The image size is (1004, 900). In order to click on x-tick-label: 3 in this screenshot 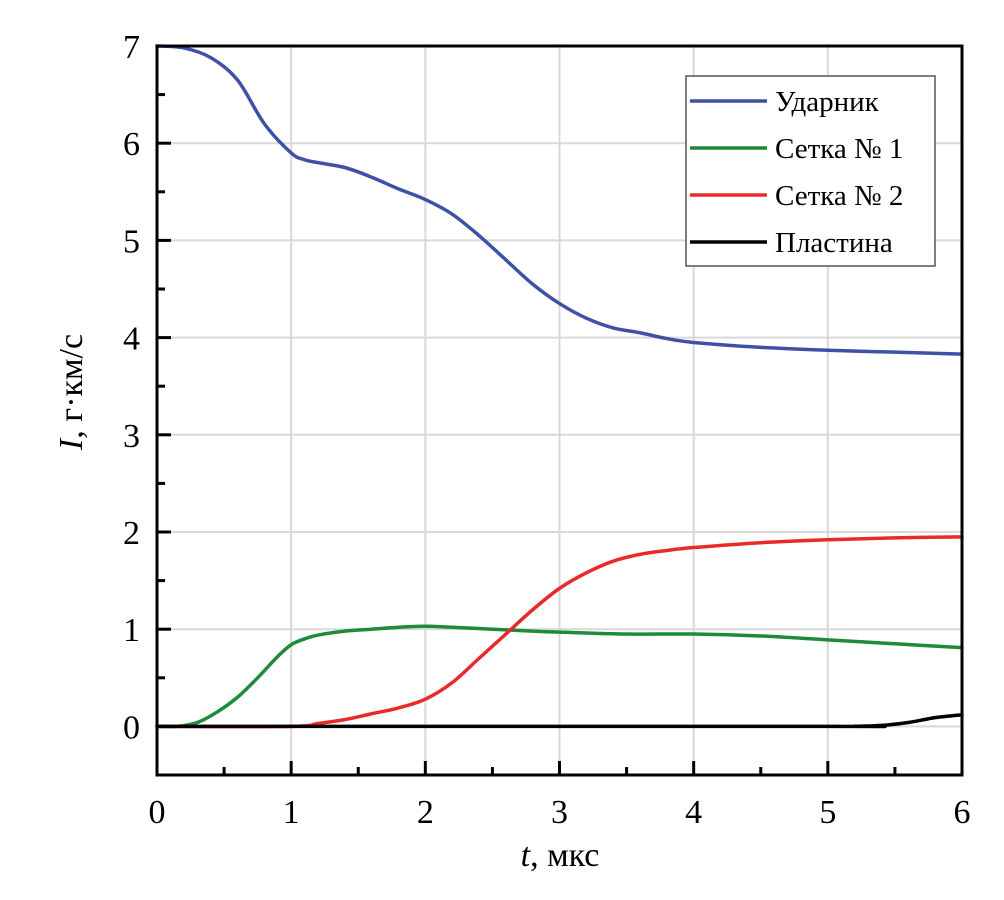, I will do `click(559, 812)`.